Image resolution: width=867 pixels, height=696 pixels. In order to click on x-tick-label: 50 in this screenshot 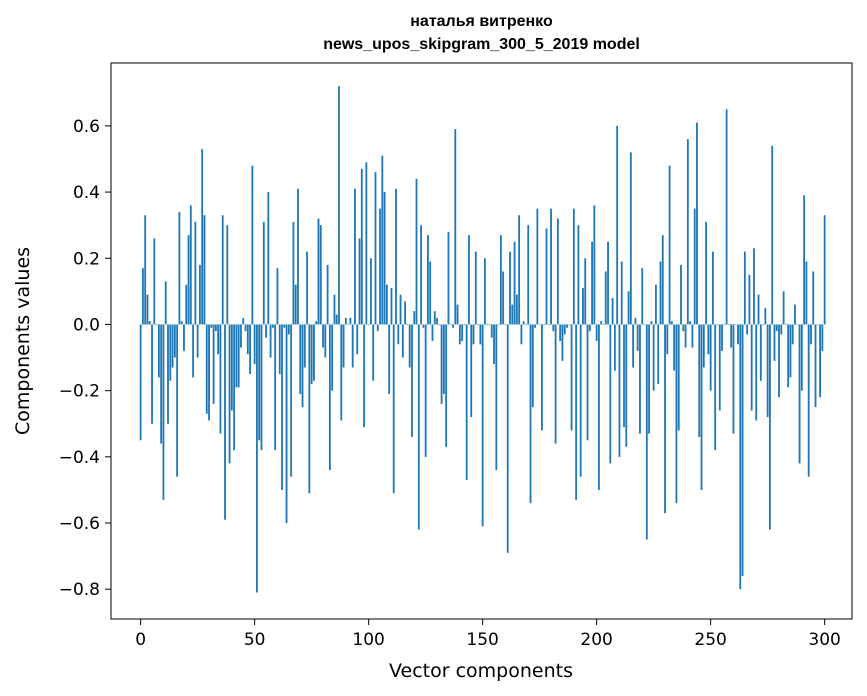, I will do `click(255, 640)`.